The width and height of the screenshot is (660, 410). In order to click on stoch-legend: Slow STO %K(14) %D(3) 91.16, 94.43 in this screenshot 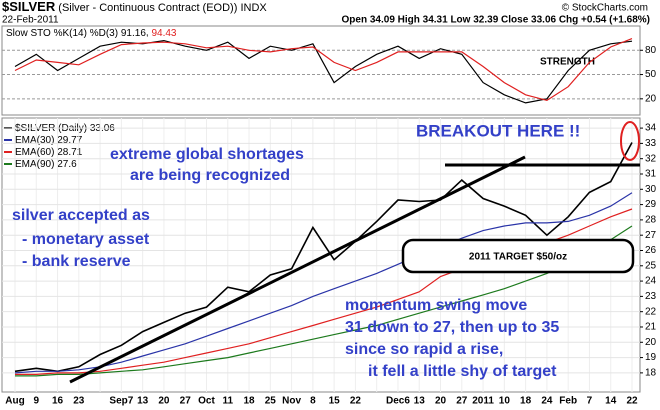, I will do `click(91, 33)`.